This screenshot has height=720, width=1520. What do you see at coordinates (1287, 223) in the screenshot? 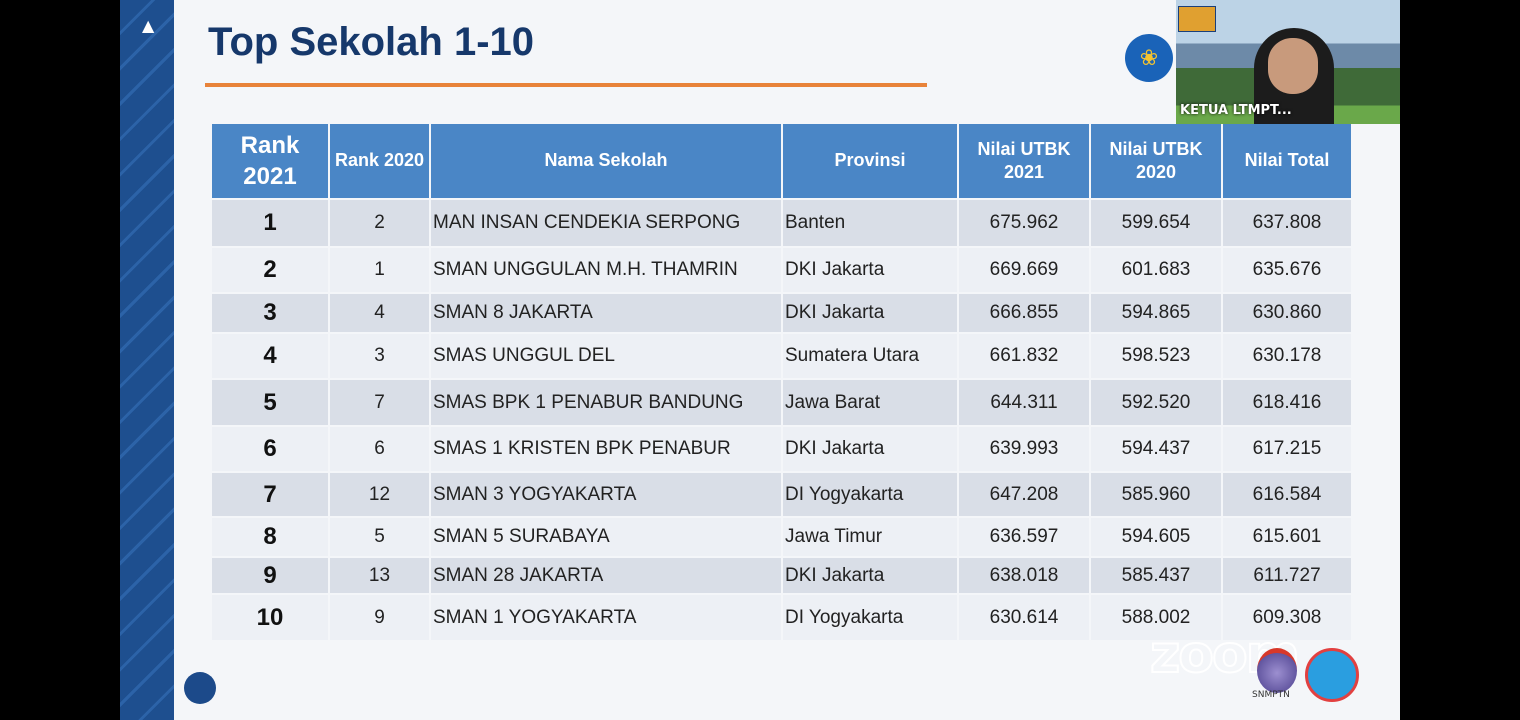
I see `cell-total-score: 637.808` at bounding box center [1287, 223].